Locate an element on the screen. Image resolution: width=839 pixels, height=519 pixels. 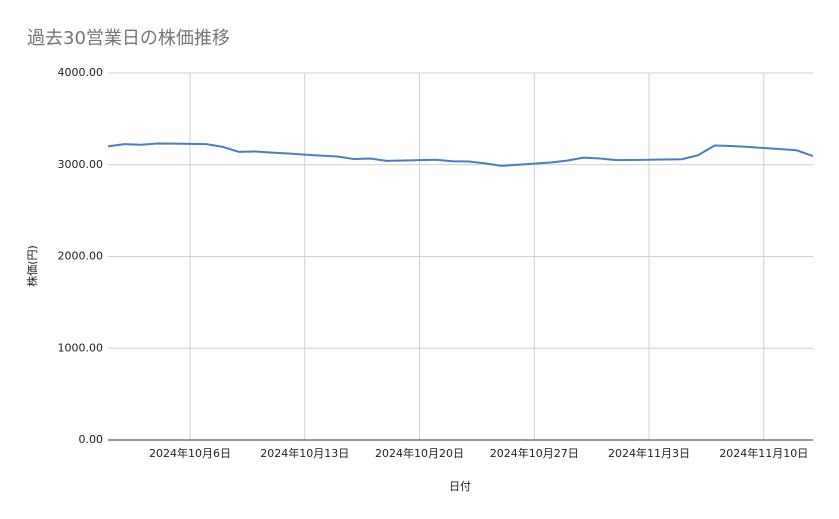
y-tick-label: 0.00 is located at coordinates (91, 439).